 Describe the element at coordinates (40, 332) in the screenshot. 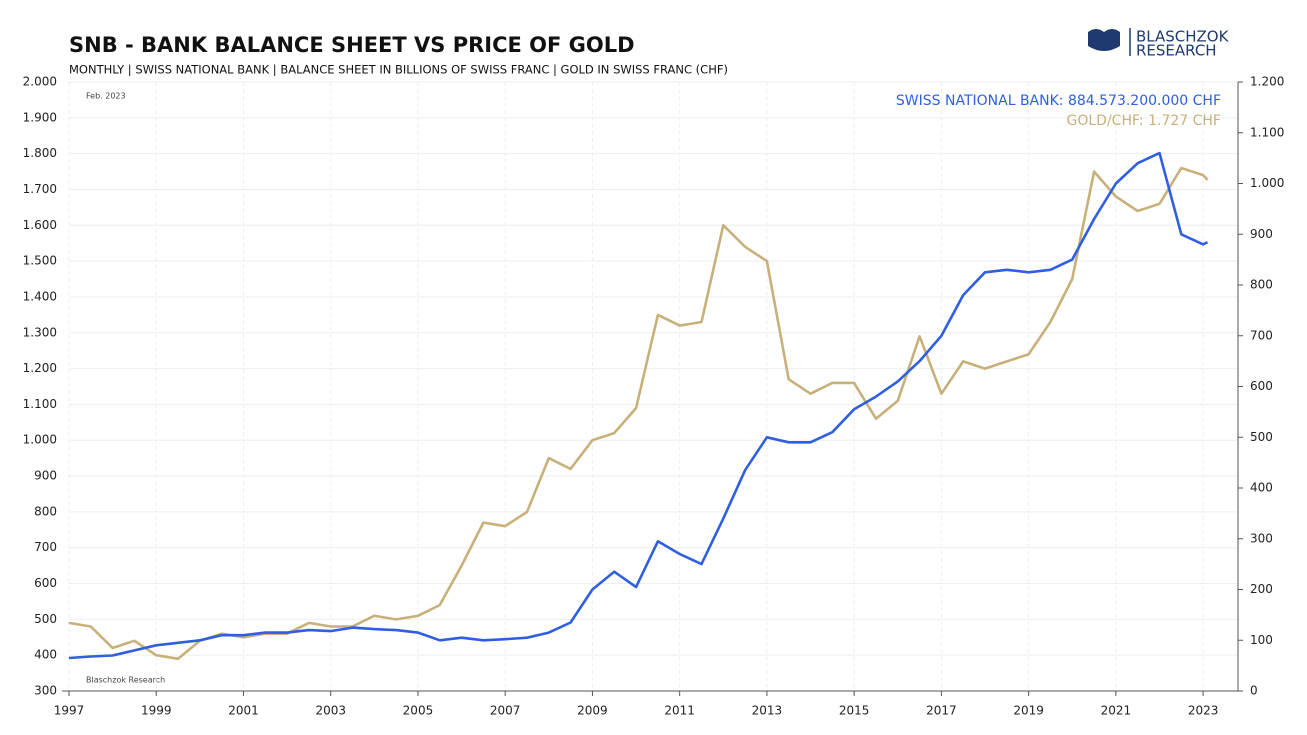

I see `y-tick-label: 1.300` at that location.